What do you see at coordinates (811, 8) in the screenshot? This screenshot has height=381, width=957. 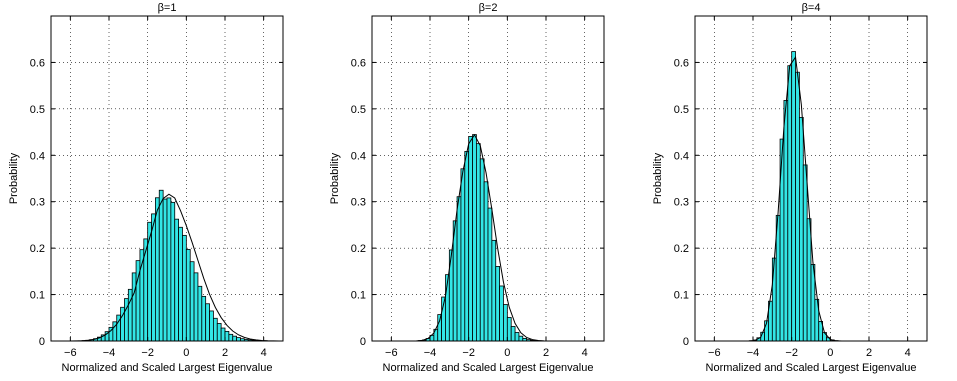 I see `chart-title: β=4` at bounding box center [811, 8].